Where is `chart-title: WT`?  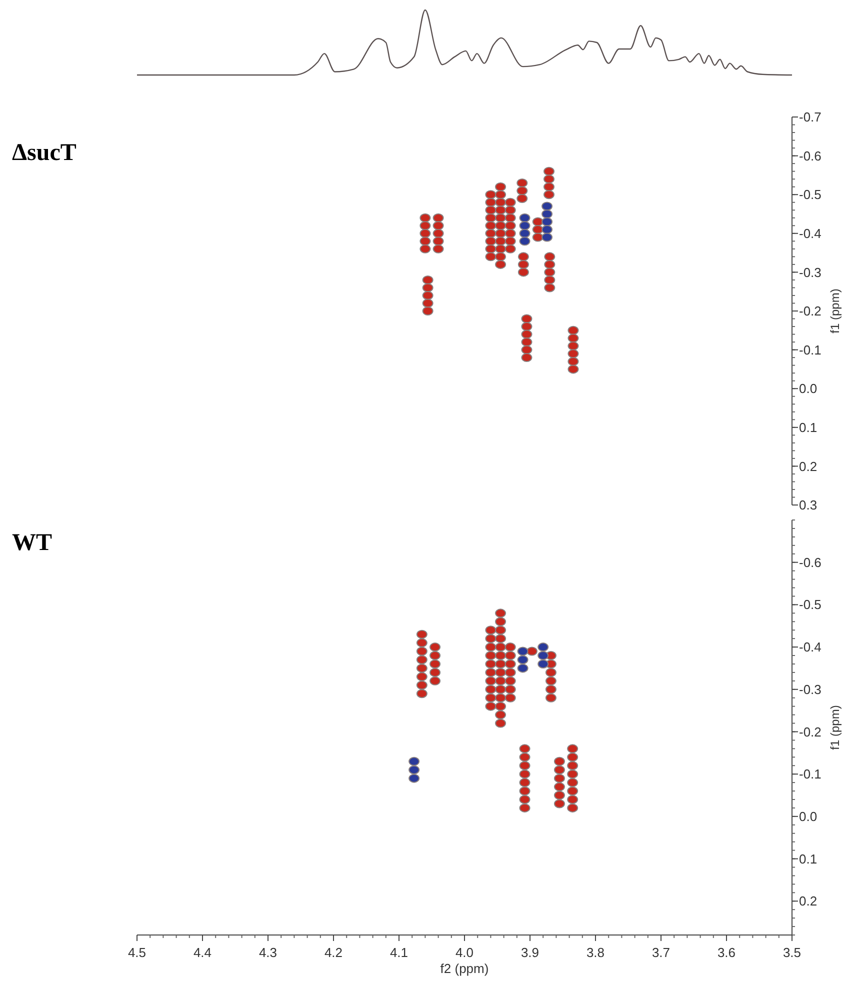
chart-title: WT is located at coordinates (32, 543).